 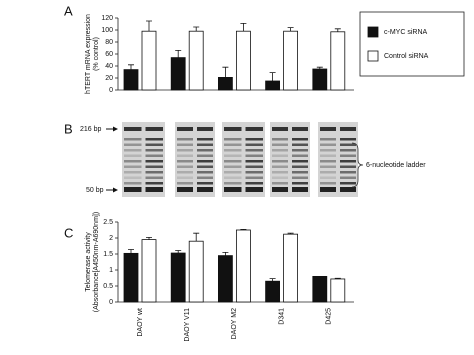 I want to click on legend-swatch, so click(x=373, y=32).